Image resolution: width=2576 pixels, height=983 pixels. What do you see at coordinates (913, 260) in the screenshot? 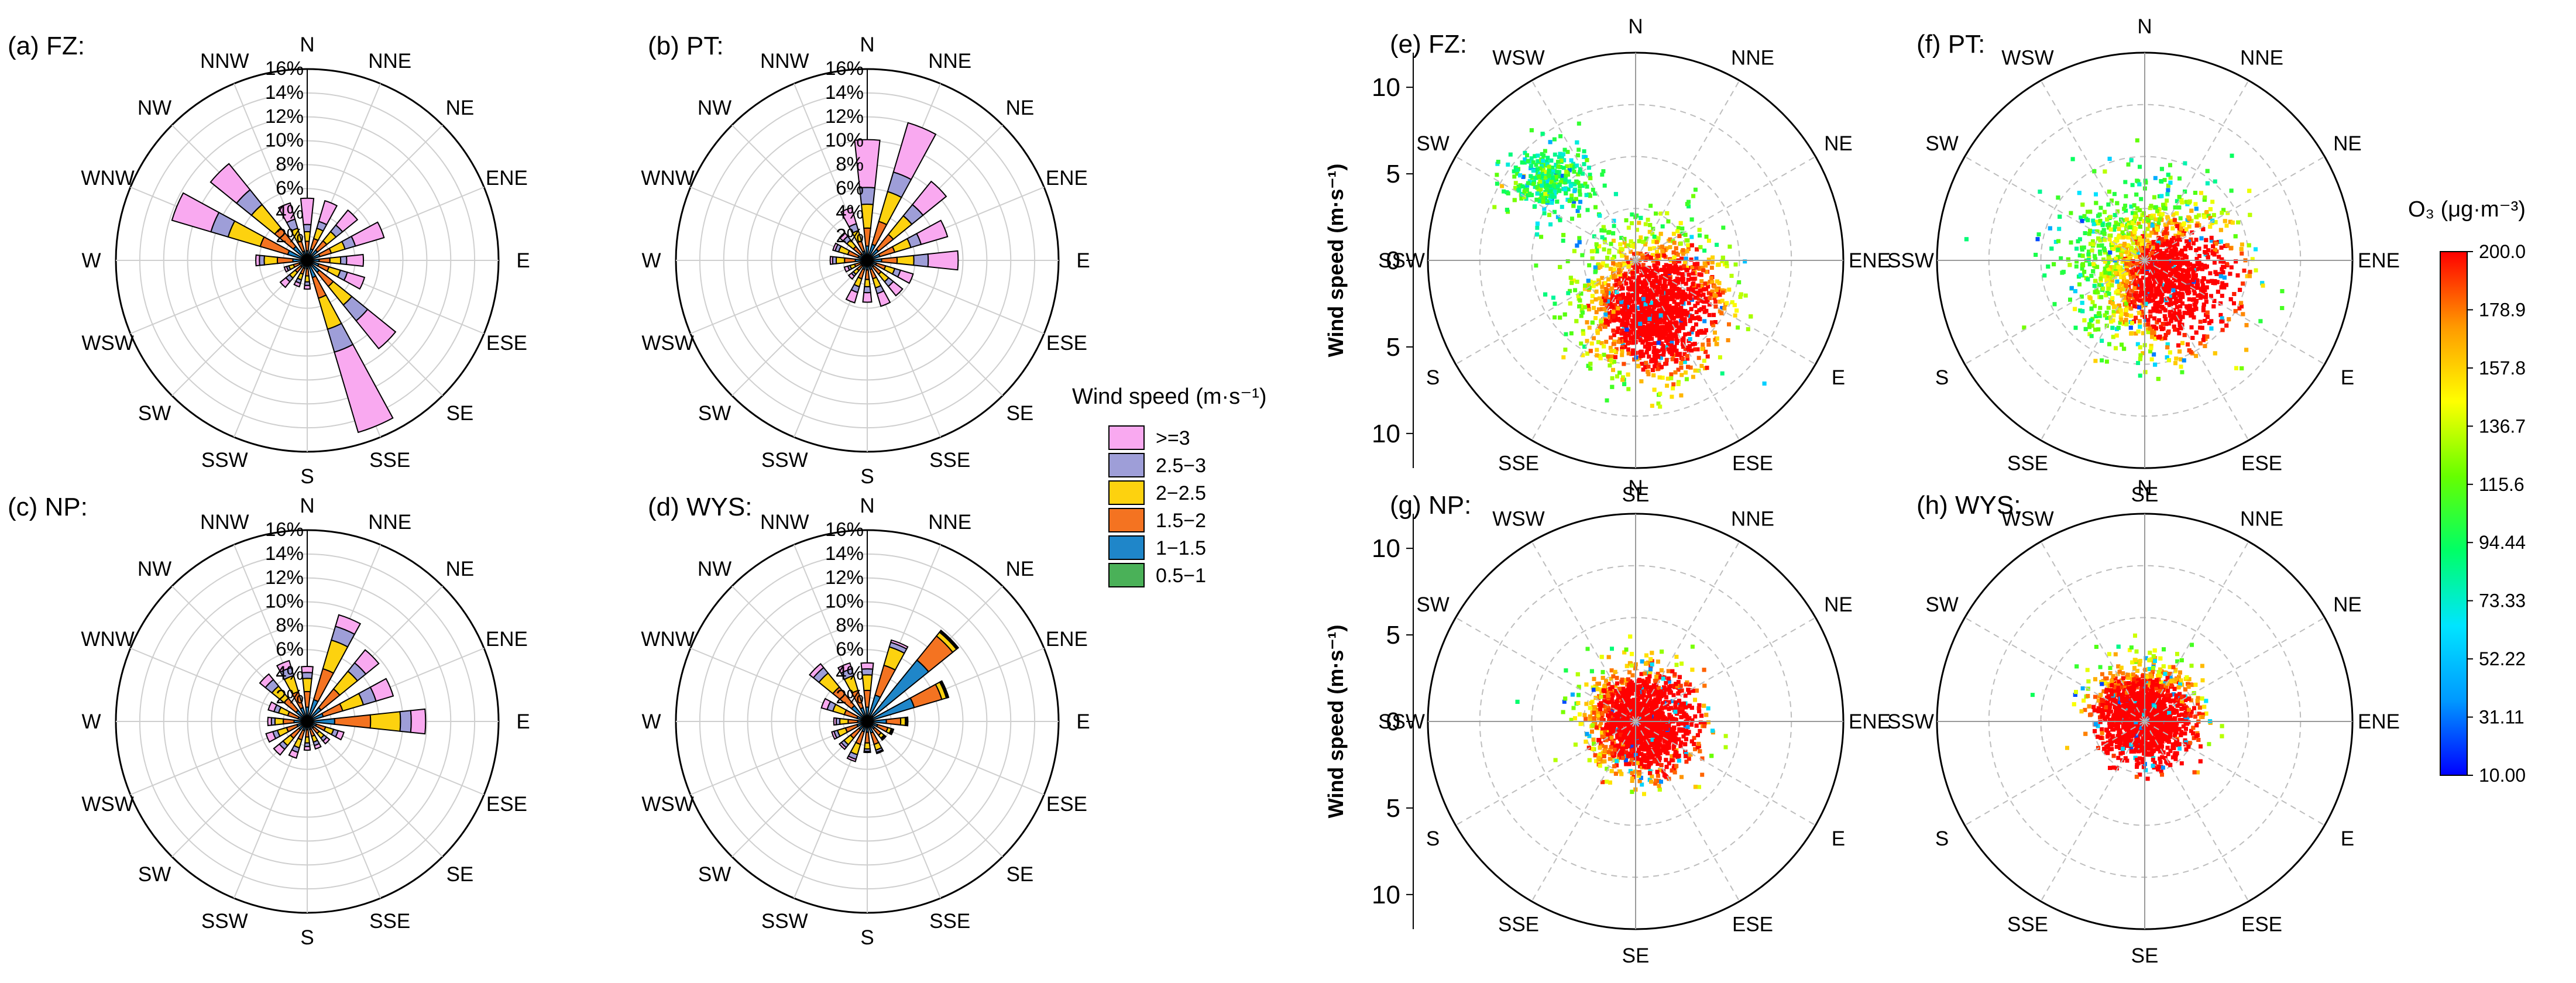
I see `rose-bar-E` at bounding box center [913, 260].